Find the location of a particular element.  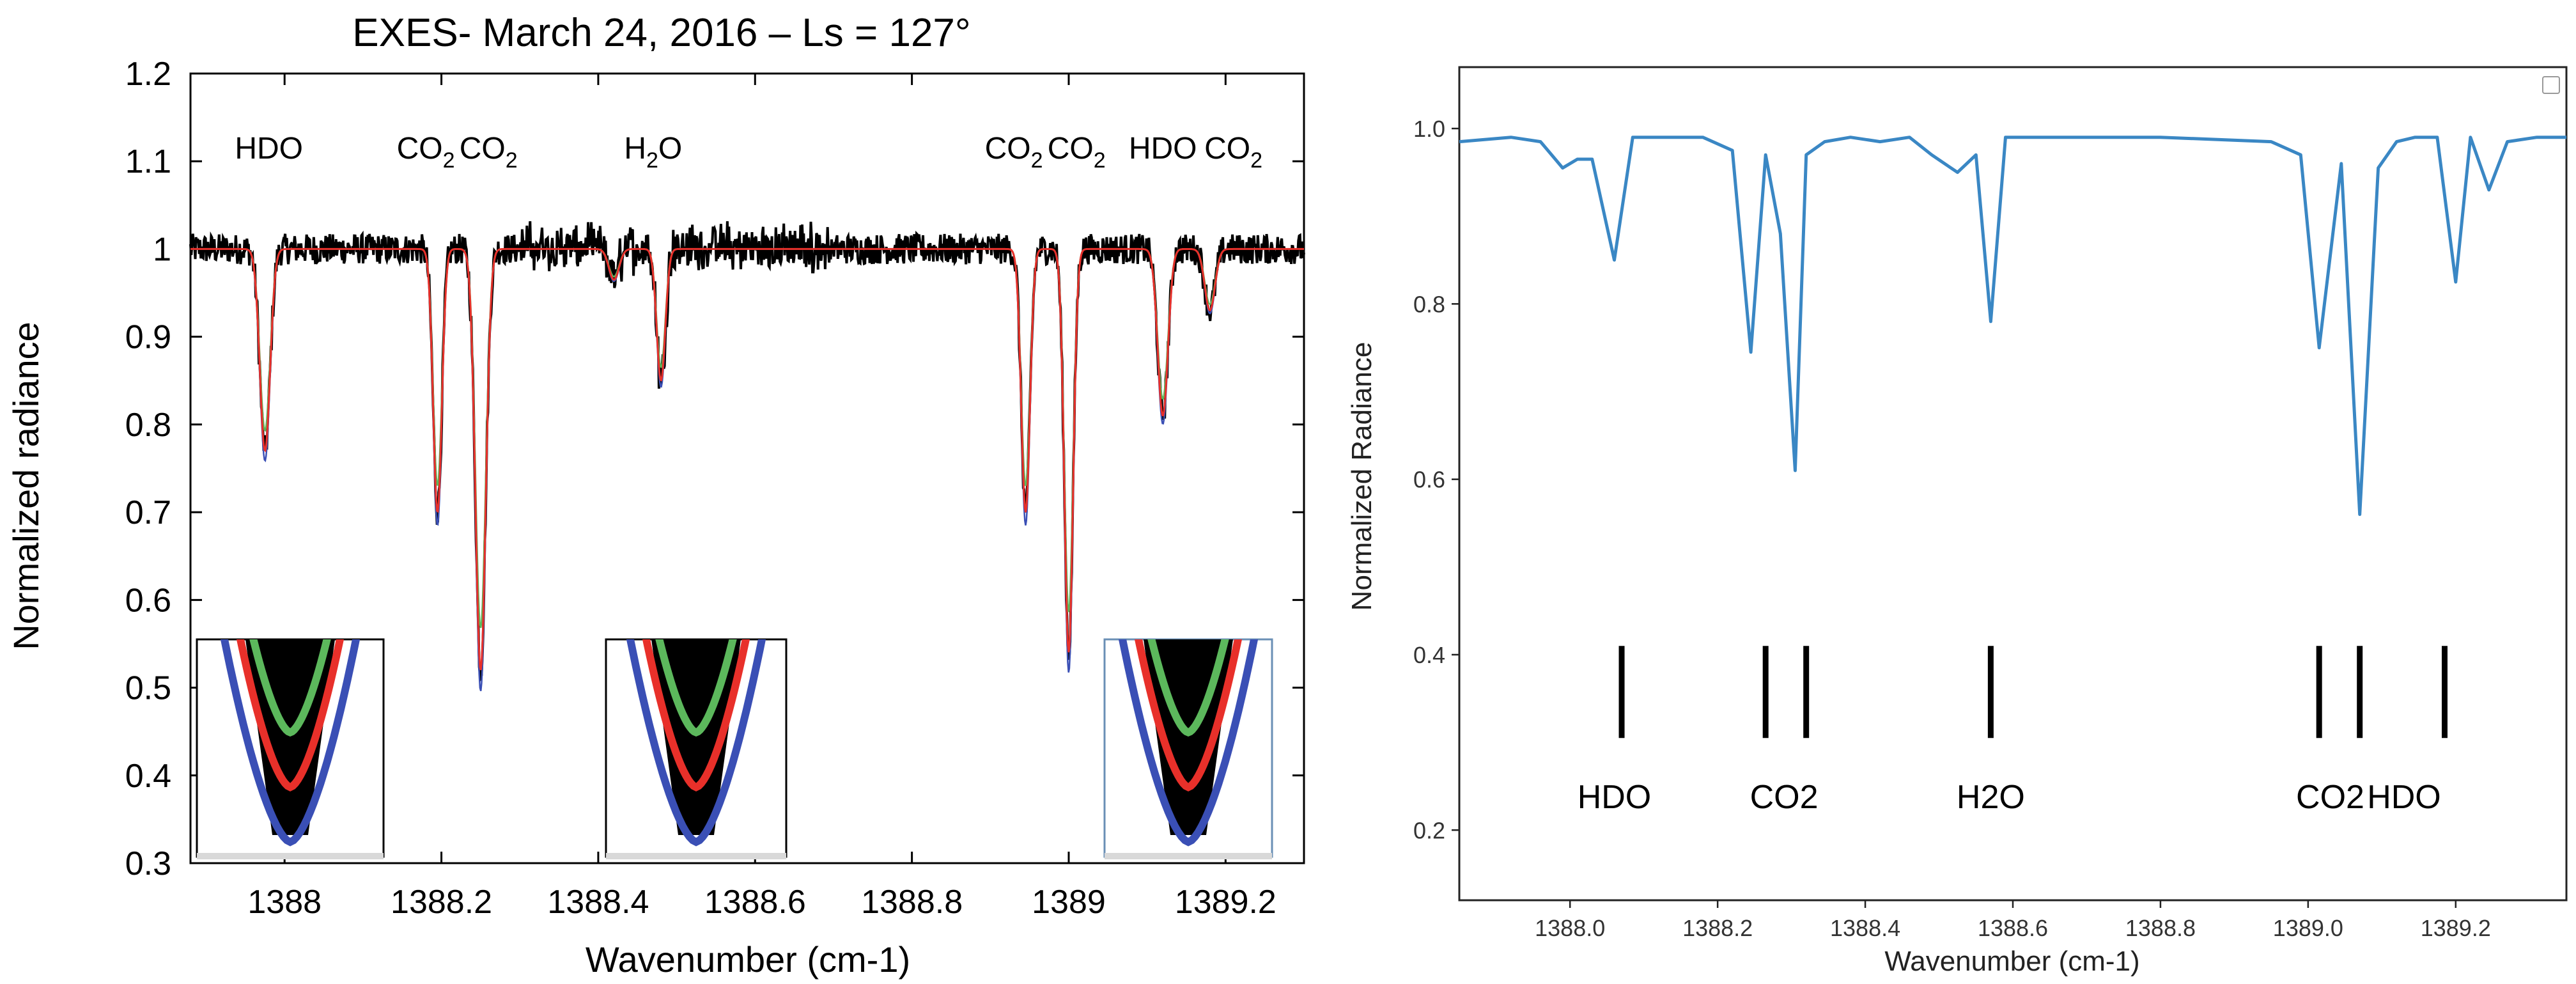

right-x-tick-label: 1388.0 is located at coordinates (1570, 928).